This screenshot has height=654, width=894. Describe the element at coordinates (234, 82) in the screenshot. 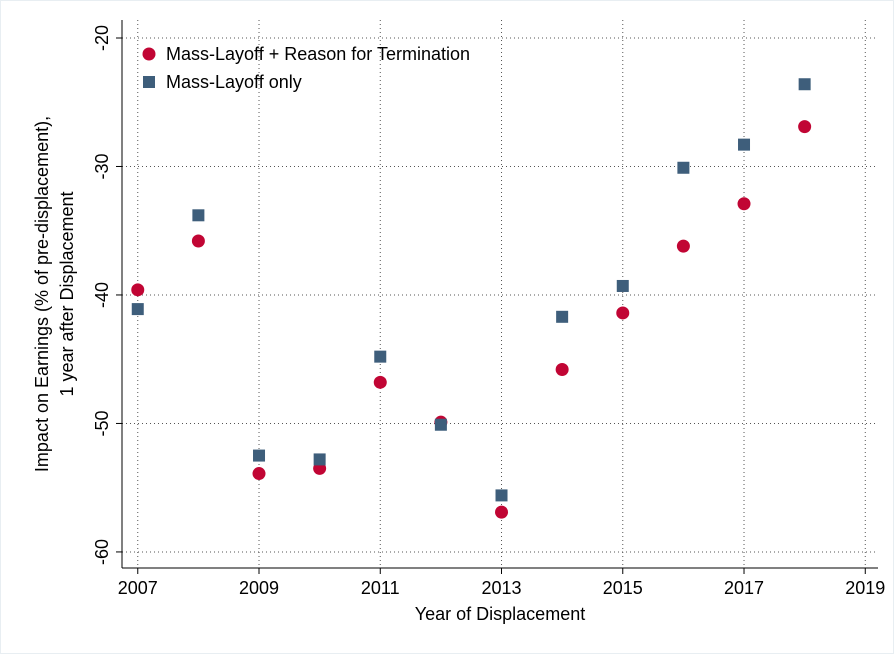

I see `legend-label: Mass-Layoff only` at that location.